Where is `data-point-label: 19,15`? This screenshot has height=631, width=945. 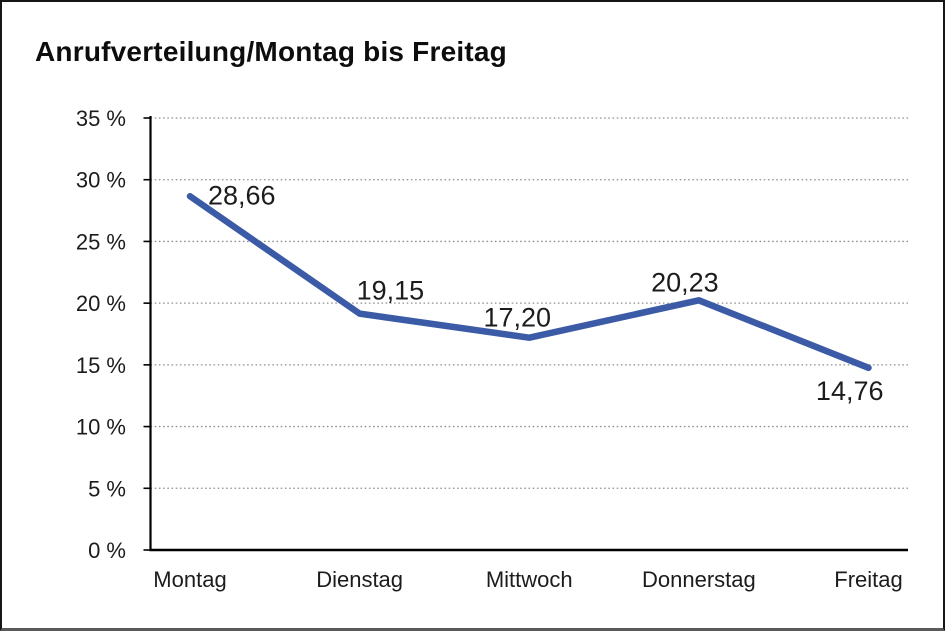 data-point-label: 19,15 is located at coordinates (391, 291).